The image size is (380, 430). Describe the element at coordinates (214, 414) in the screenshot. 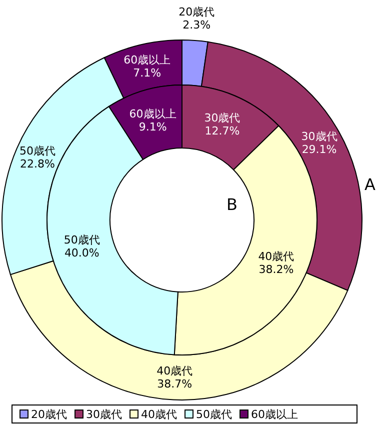

I see `legend-label: 50歳代` at that location.